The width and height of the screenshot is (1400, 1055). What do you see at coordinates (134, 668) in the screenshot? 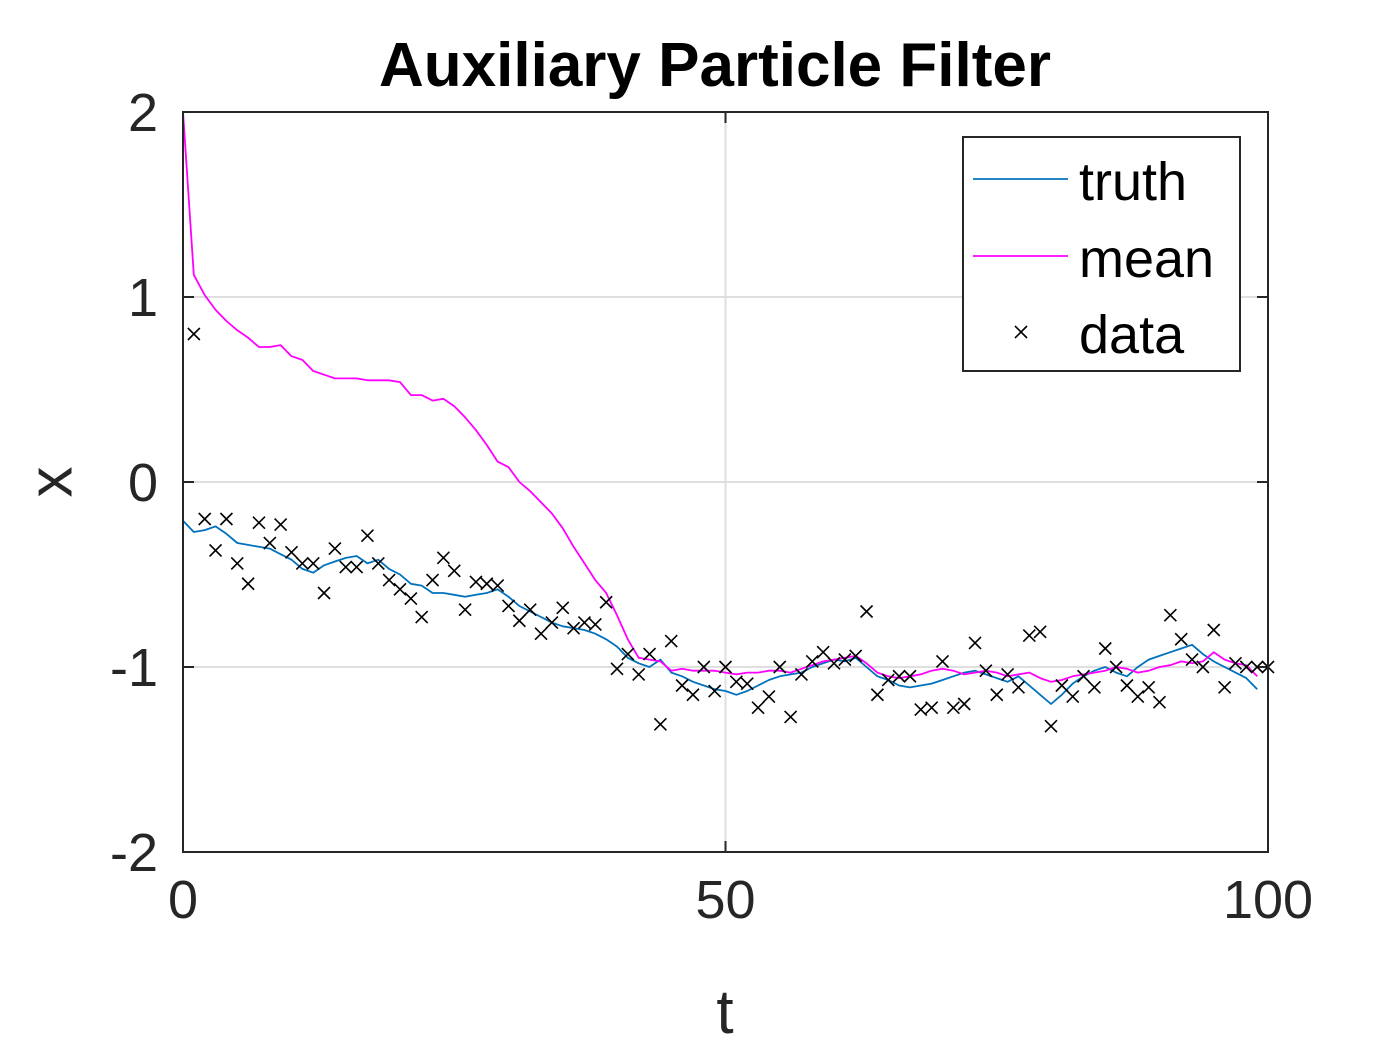
I see `y-tick-label: -1` at bounding box center [134, 668].